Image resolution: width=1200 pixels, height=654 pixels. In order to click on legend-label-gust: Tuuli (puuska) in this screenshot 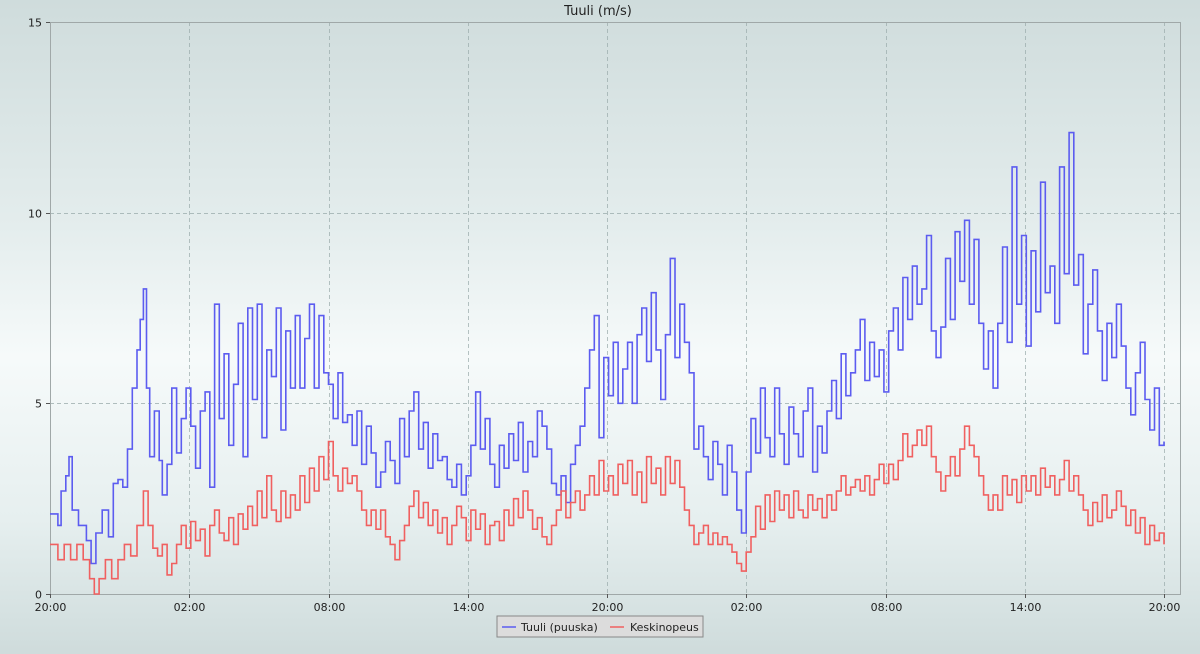, I will do `click(559, 627)`.